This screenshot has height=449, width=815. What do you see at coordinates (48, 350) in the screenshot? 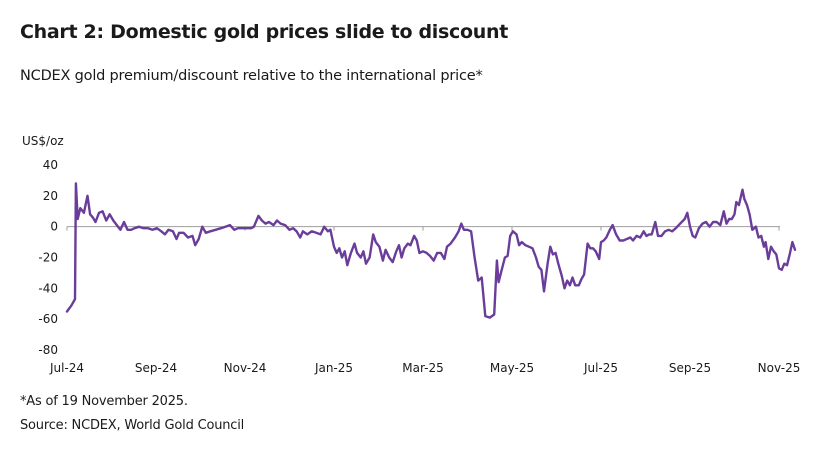
I see `y-tick-label: -80` at bounding box center [48, 350].